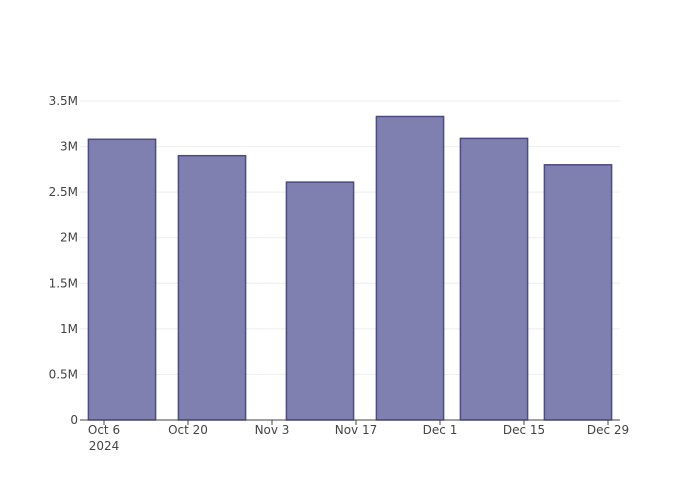  What do you see at coordinates (272, 430) in the screenshot?
I see `x-tick-label: Nov 3` at bounding box center [272, 430].